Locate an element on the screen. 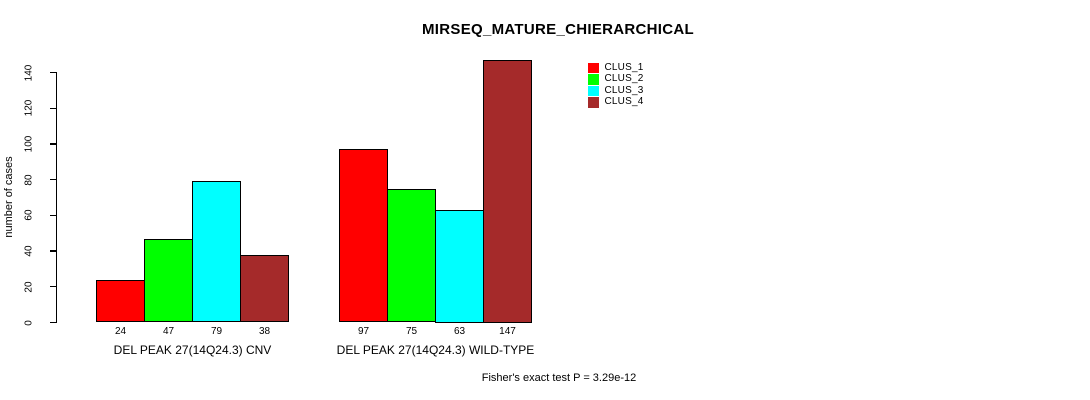 The width and height of the screenshot is (1090, 400). legend-item: CLUS_2 is located at coordinates (616, 80).